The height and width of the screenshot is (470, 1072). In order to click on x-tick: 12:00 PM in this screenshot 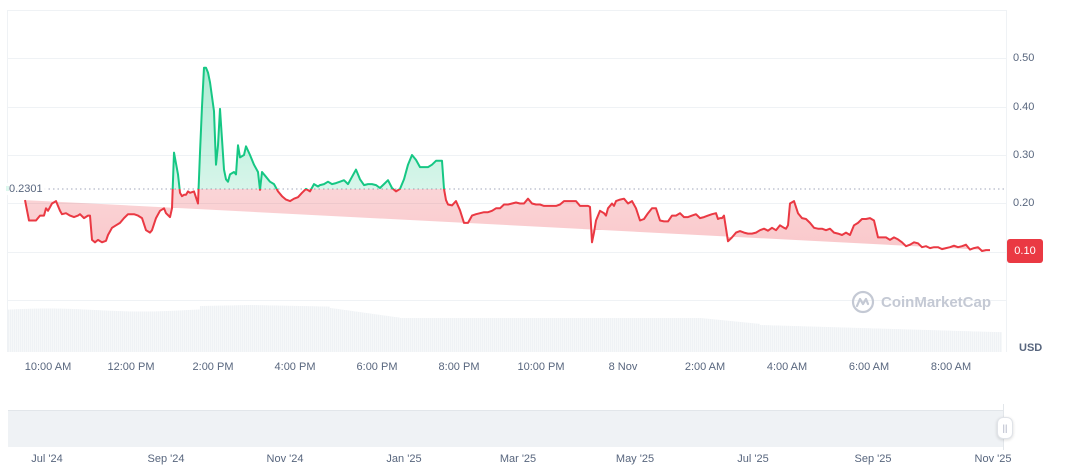, I will do `click(131, 367)`.